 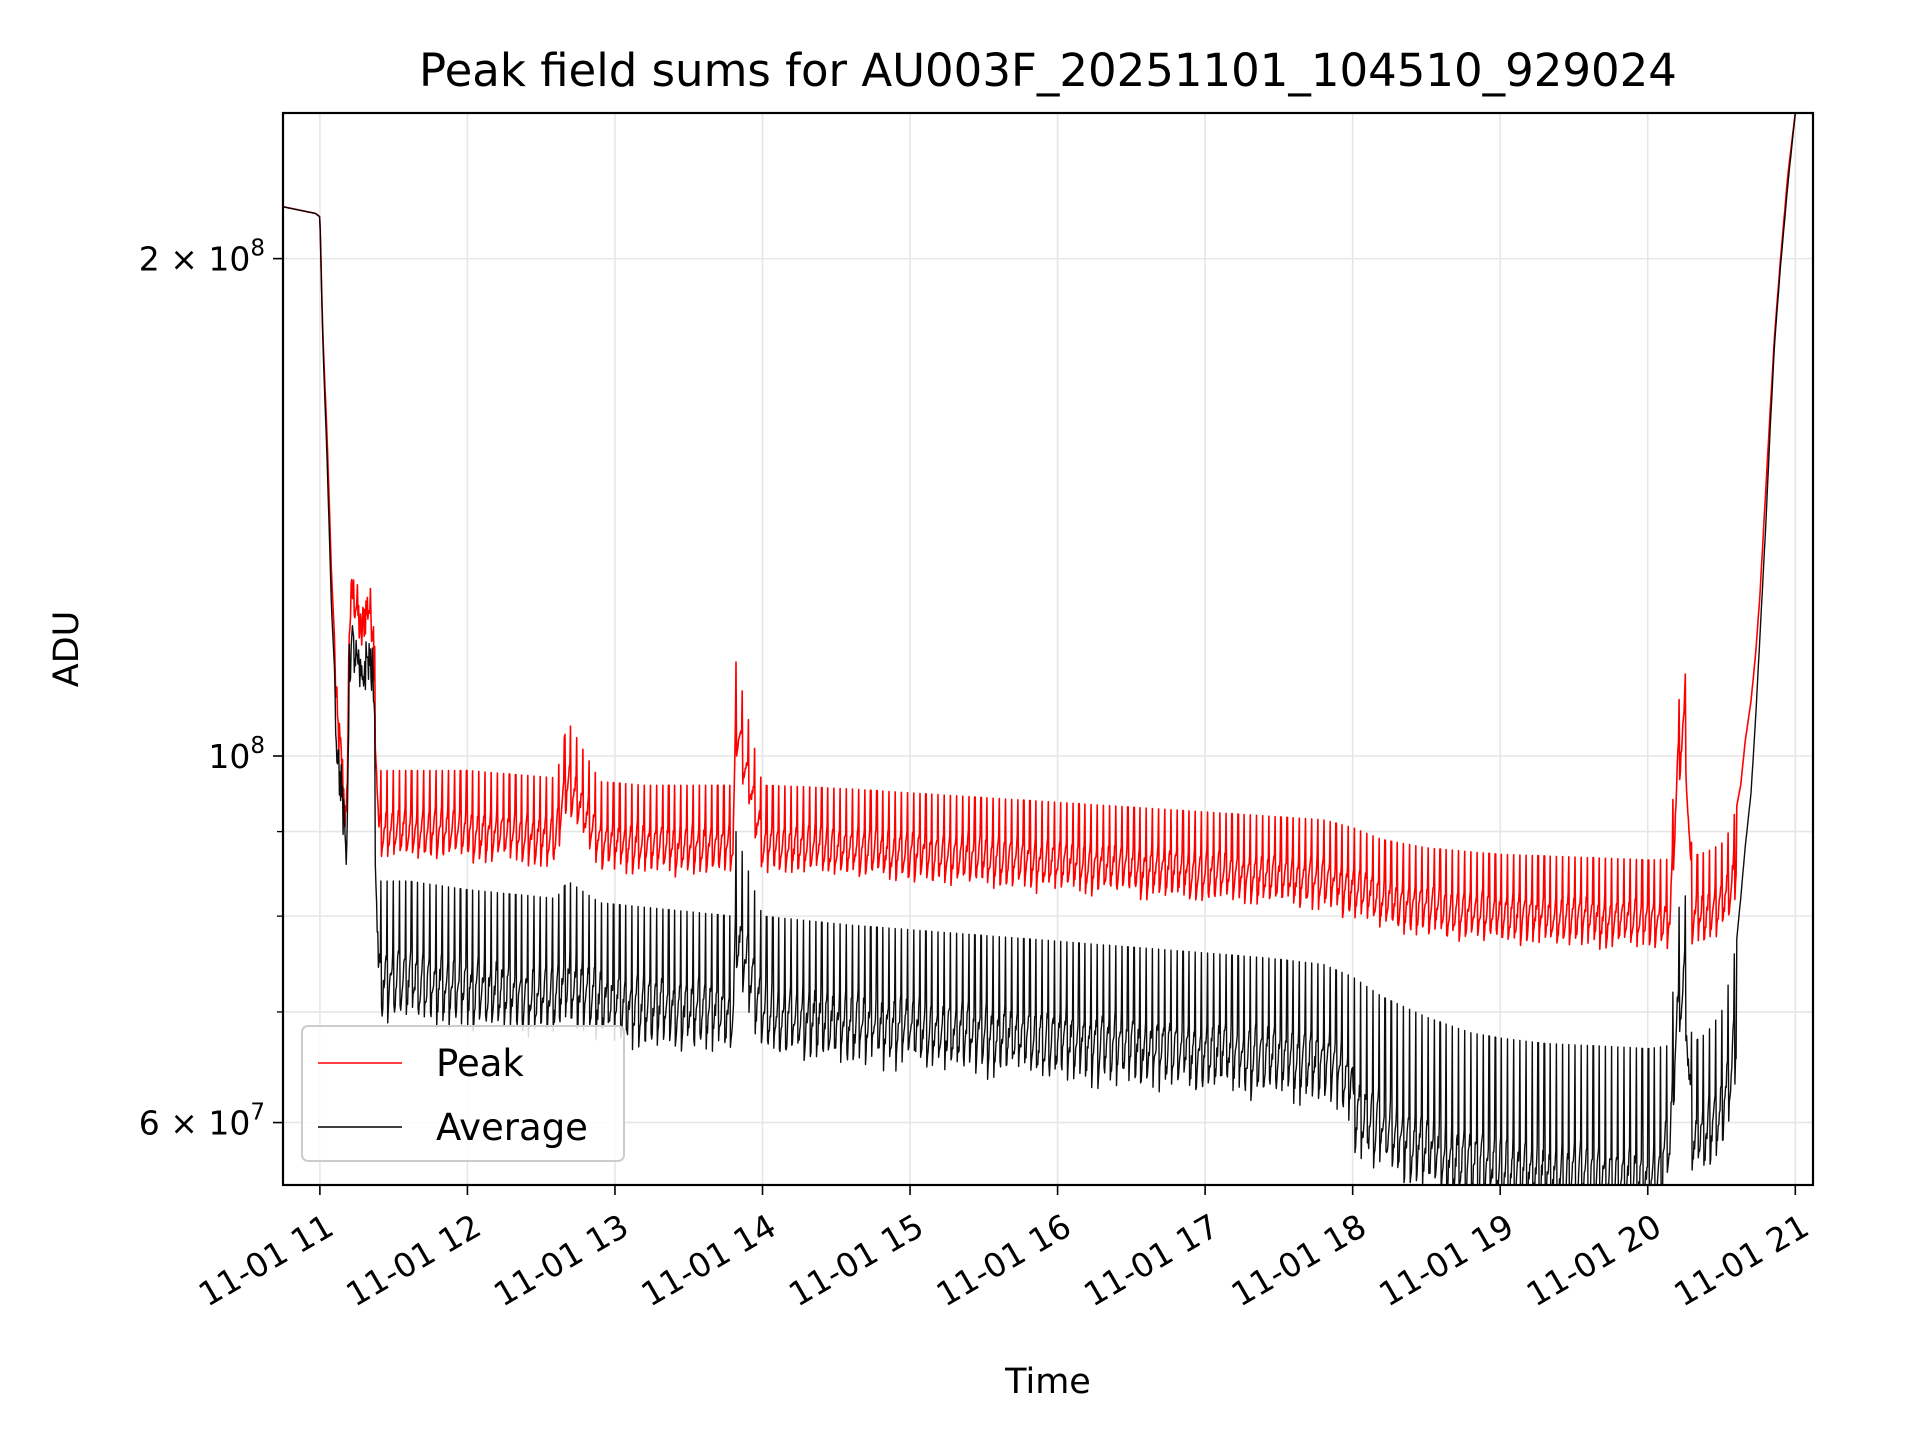 I want to click on y-tick-label-2: 2 × 108, so click(x=202, y=257).